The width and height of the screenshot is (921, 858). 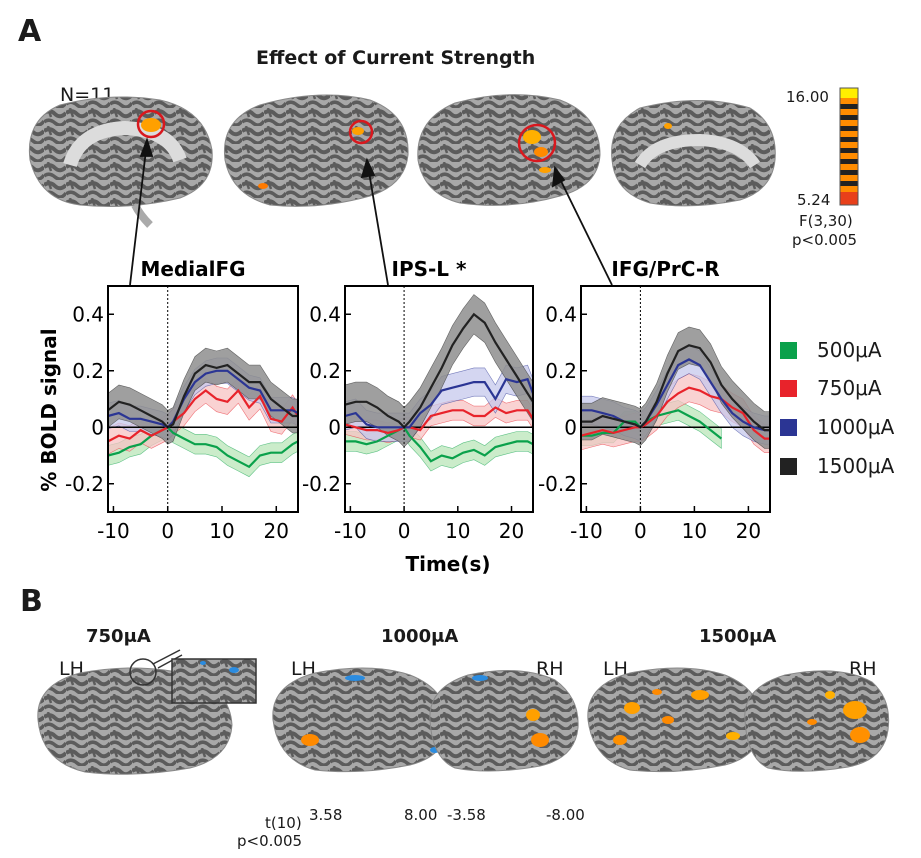 What do you see at coordinates (856, 466) in the screenshot?
I see `legend-label-1500: 1500μA` at bounding box center [856, 466].